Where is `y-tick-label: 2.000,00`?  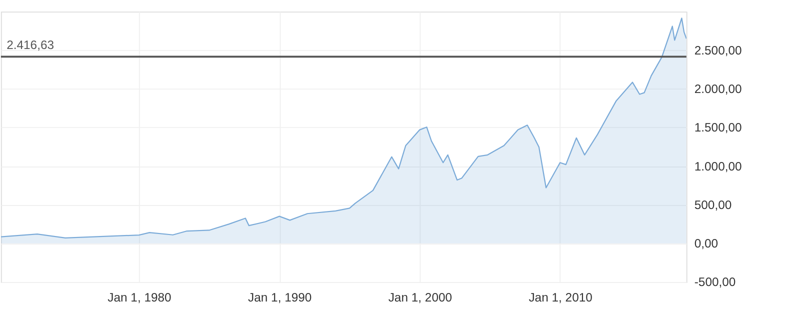 y-tick-label: 2.000,00 is located at coordinates (718, 89).